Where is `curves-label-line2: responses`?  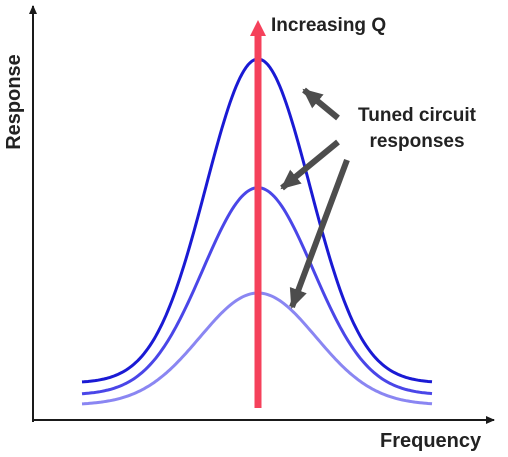 curves-label-line2: responses is located at coordinates (416, 141).